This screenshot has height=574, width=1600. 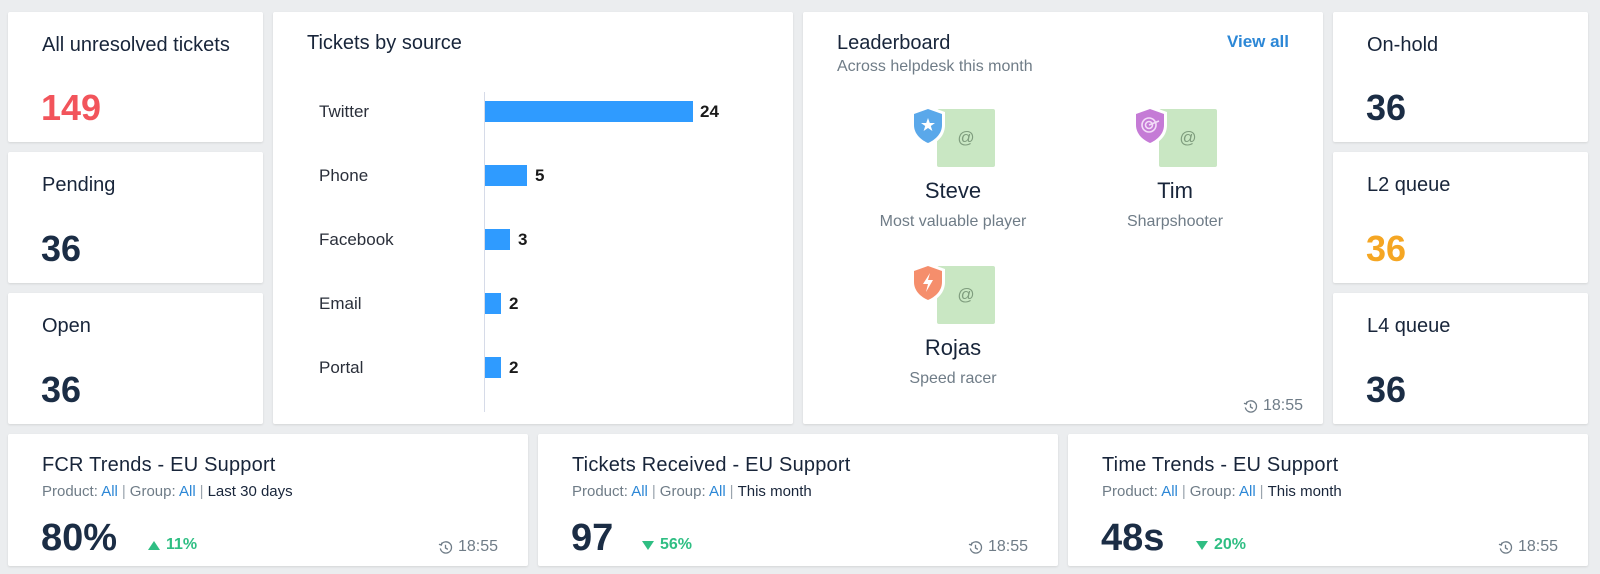 I want to click on stat-label: Open, so click(x=66, y=326).